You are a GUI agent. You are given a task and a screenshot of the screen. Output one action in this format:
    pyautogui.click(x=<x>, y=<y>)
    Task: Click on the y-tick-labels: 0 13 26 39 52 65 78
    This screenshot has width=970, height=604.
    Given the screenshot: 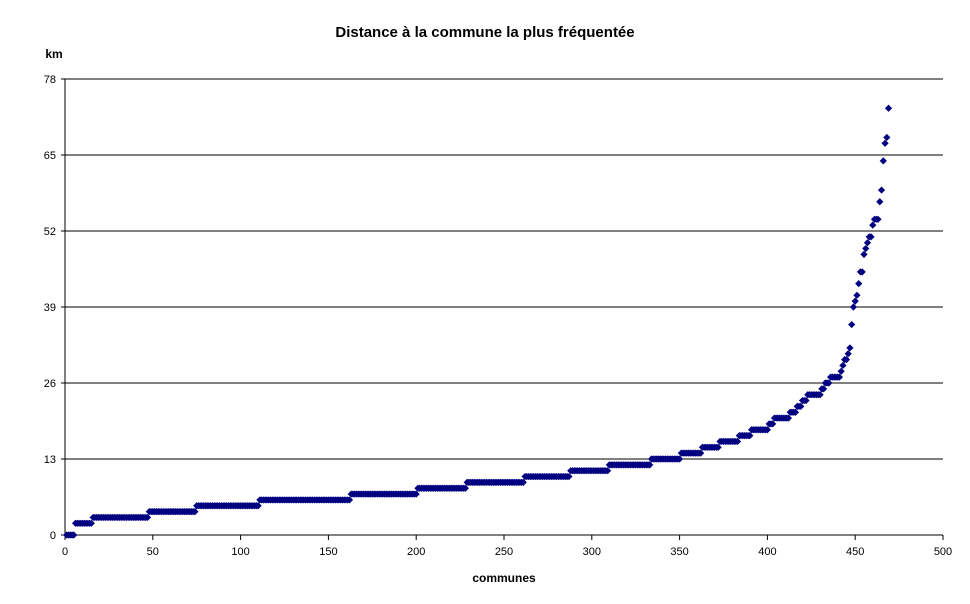 What is the action you would take?
    pyautogui.click(x=50, y=308)
    